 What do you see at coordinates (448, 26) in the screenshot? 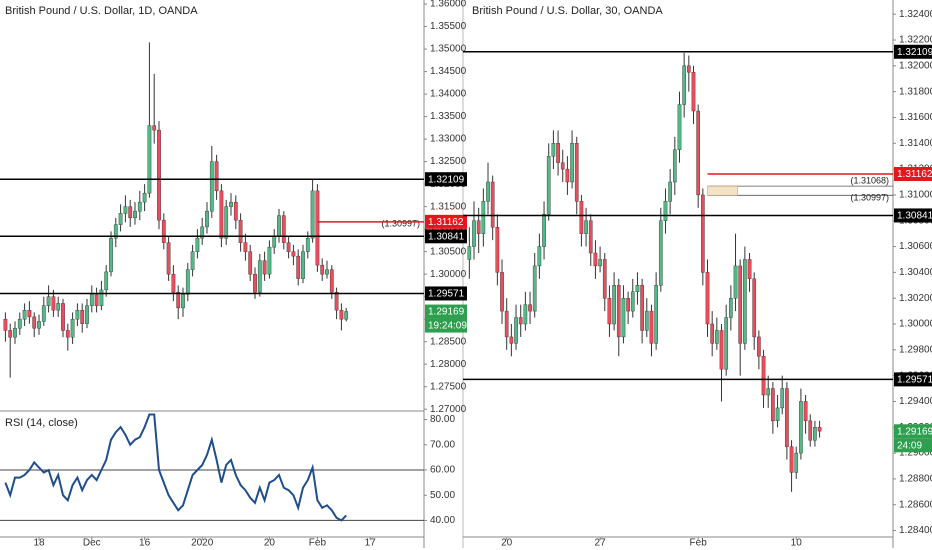
I see `y-tick-label: 1.35500` at bounding box center [448, 26].